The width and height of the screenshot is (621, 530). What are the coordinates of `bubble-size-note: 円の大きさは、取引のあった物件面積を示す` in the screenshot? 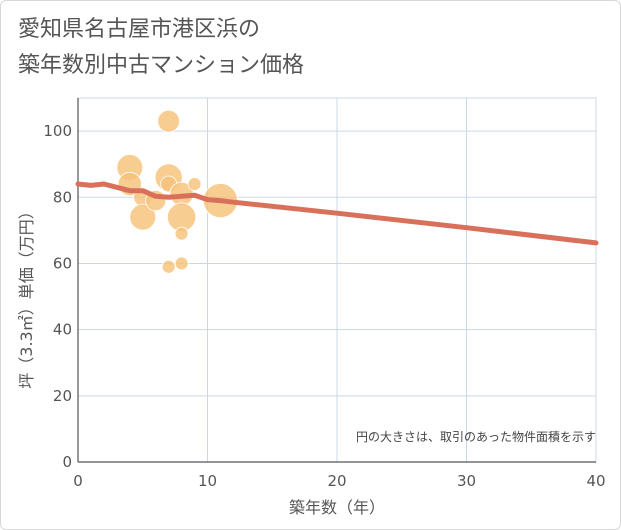 It's located at (476, 436).